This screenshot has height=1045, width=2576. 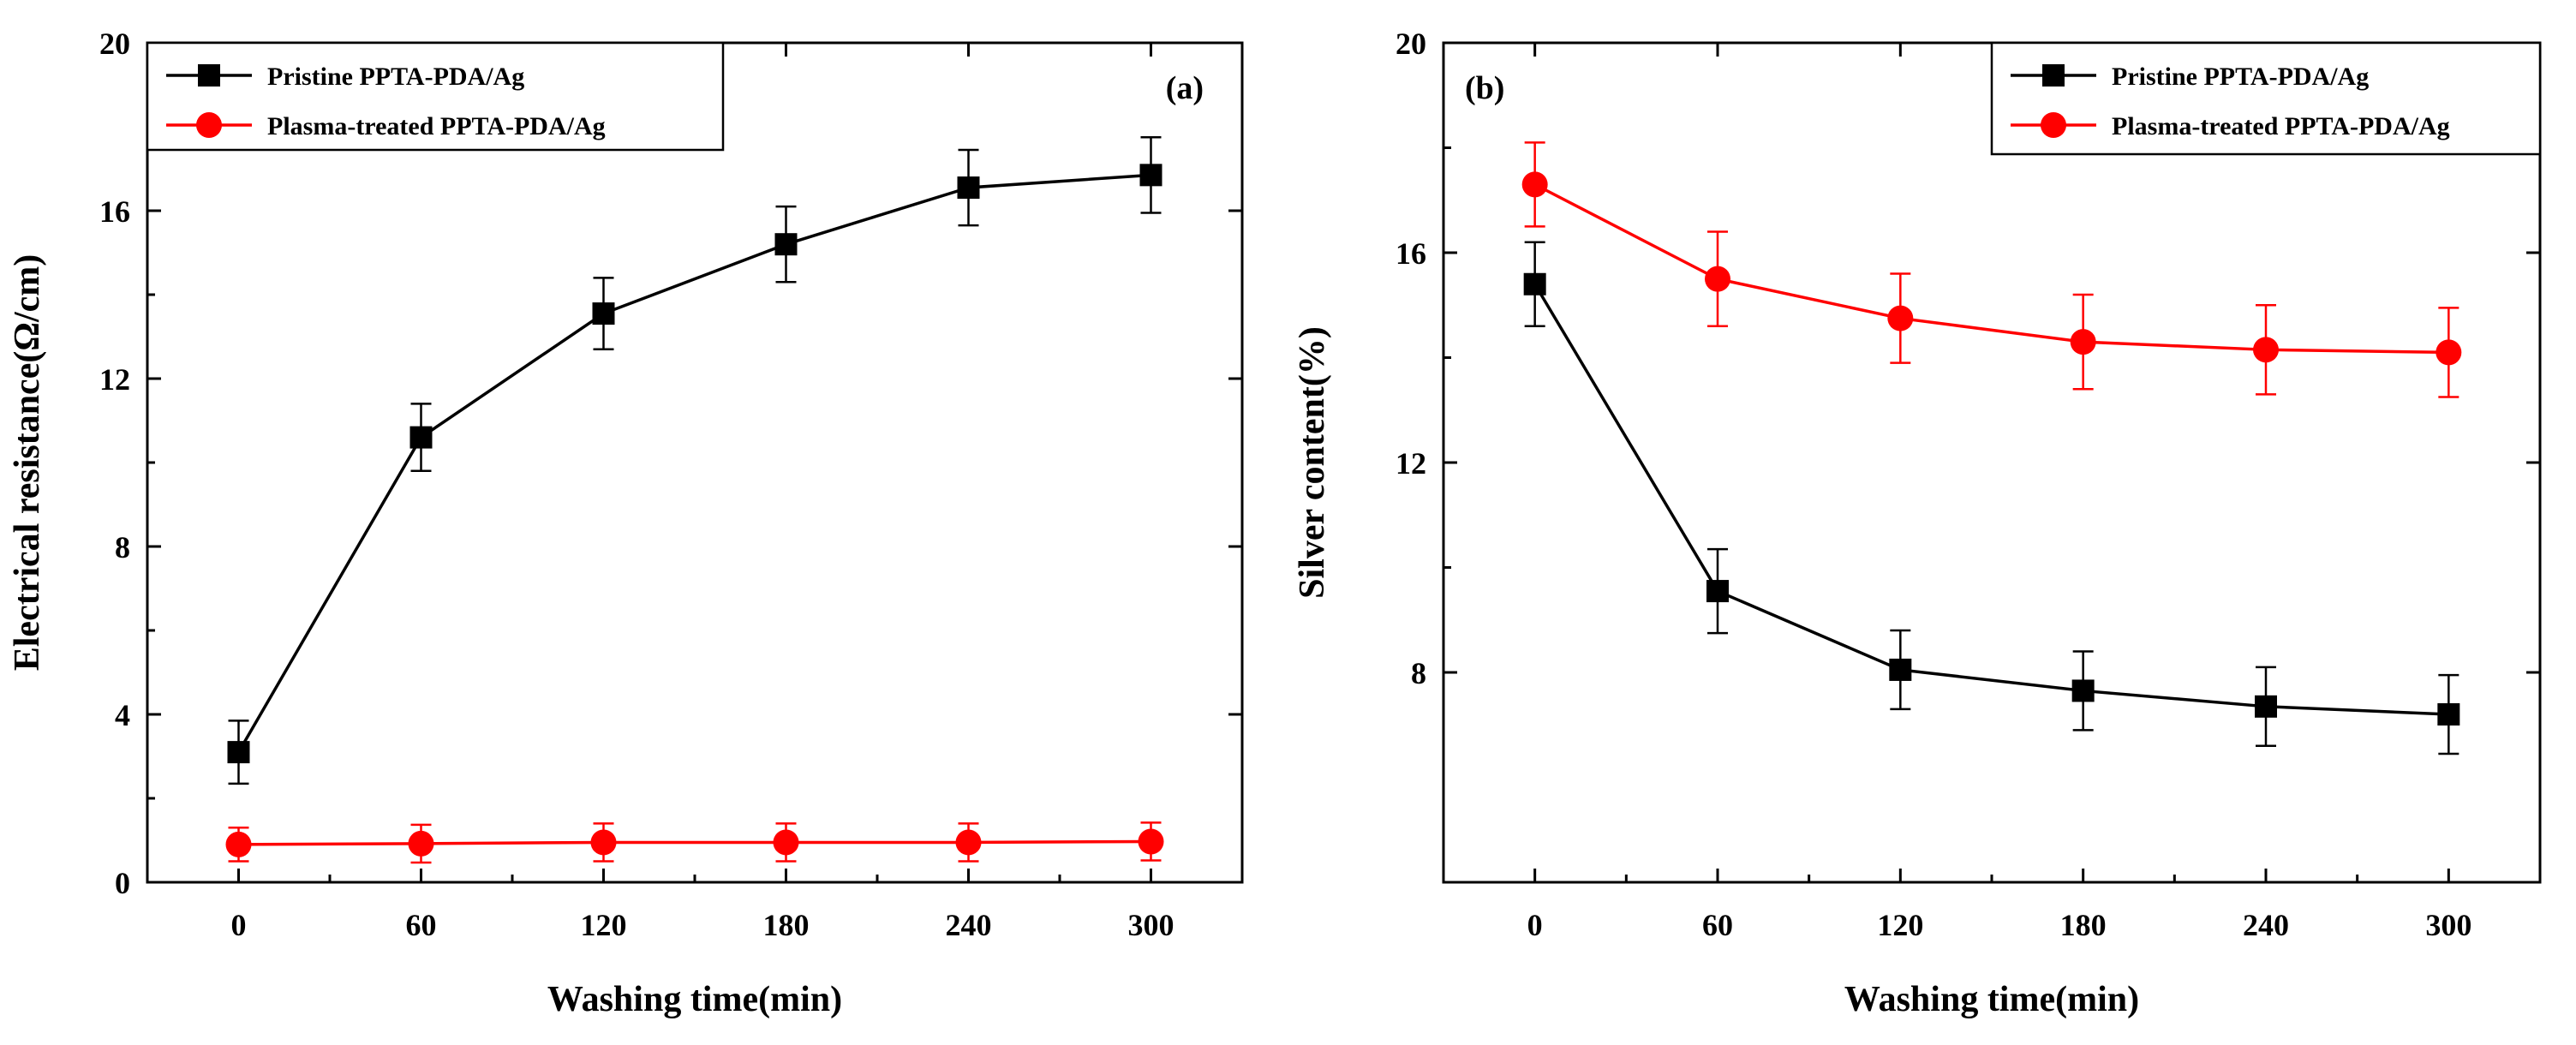 What do you see at coordinates (1185, 88) in the screenshot?
I see `panel-label: (a)` at bounding box center [1185, 88].